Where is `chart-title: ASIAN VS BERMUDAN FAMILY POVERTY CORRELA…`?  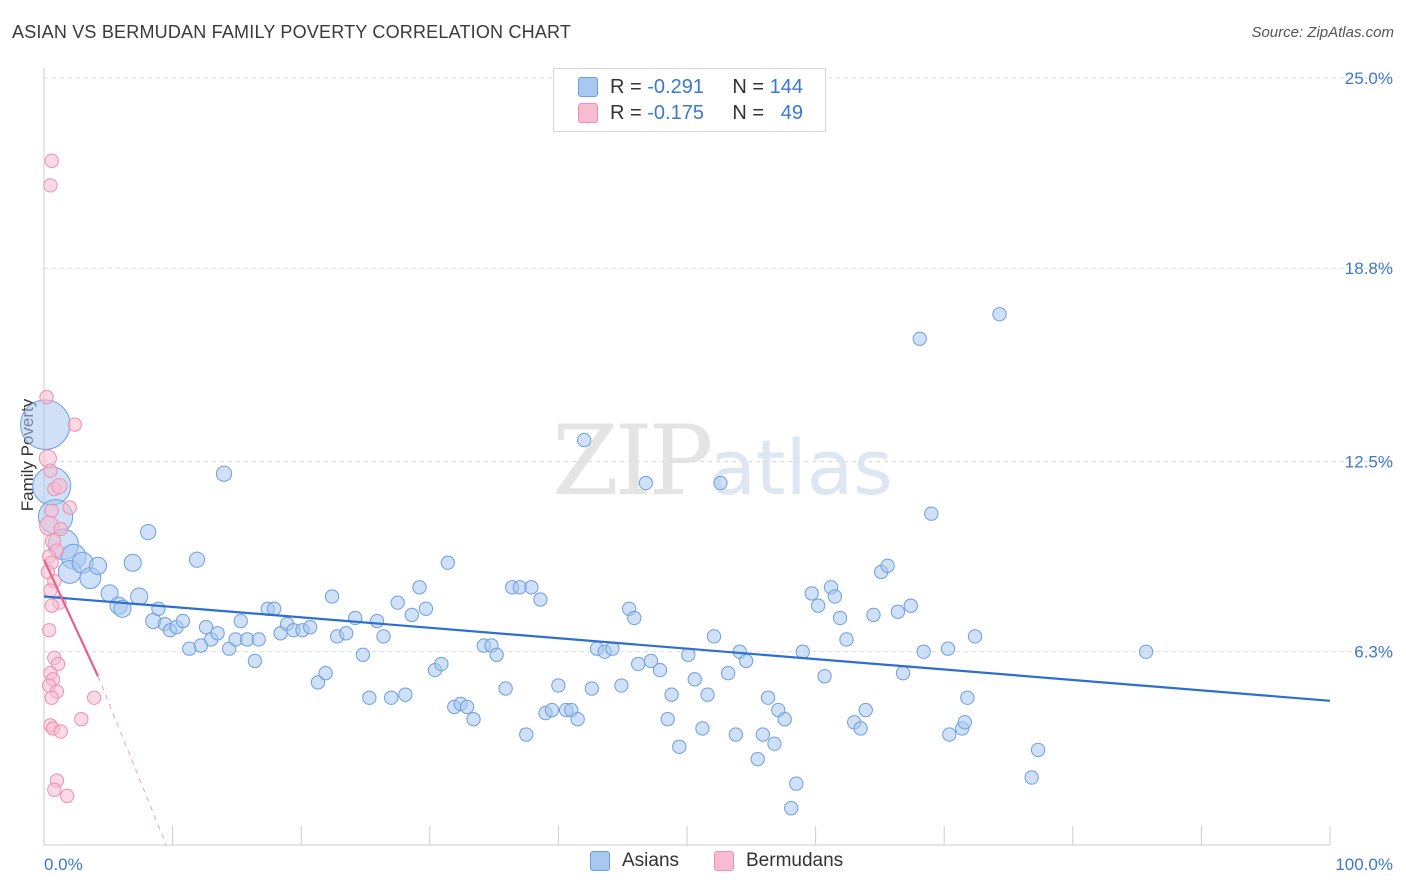 chart-title: ASIAN VS BERMUDAN FAMILY POVERTY CORRELA… is located at coordinates (292, 32).